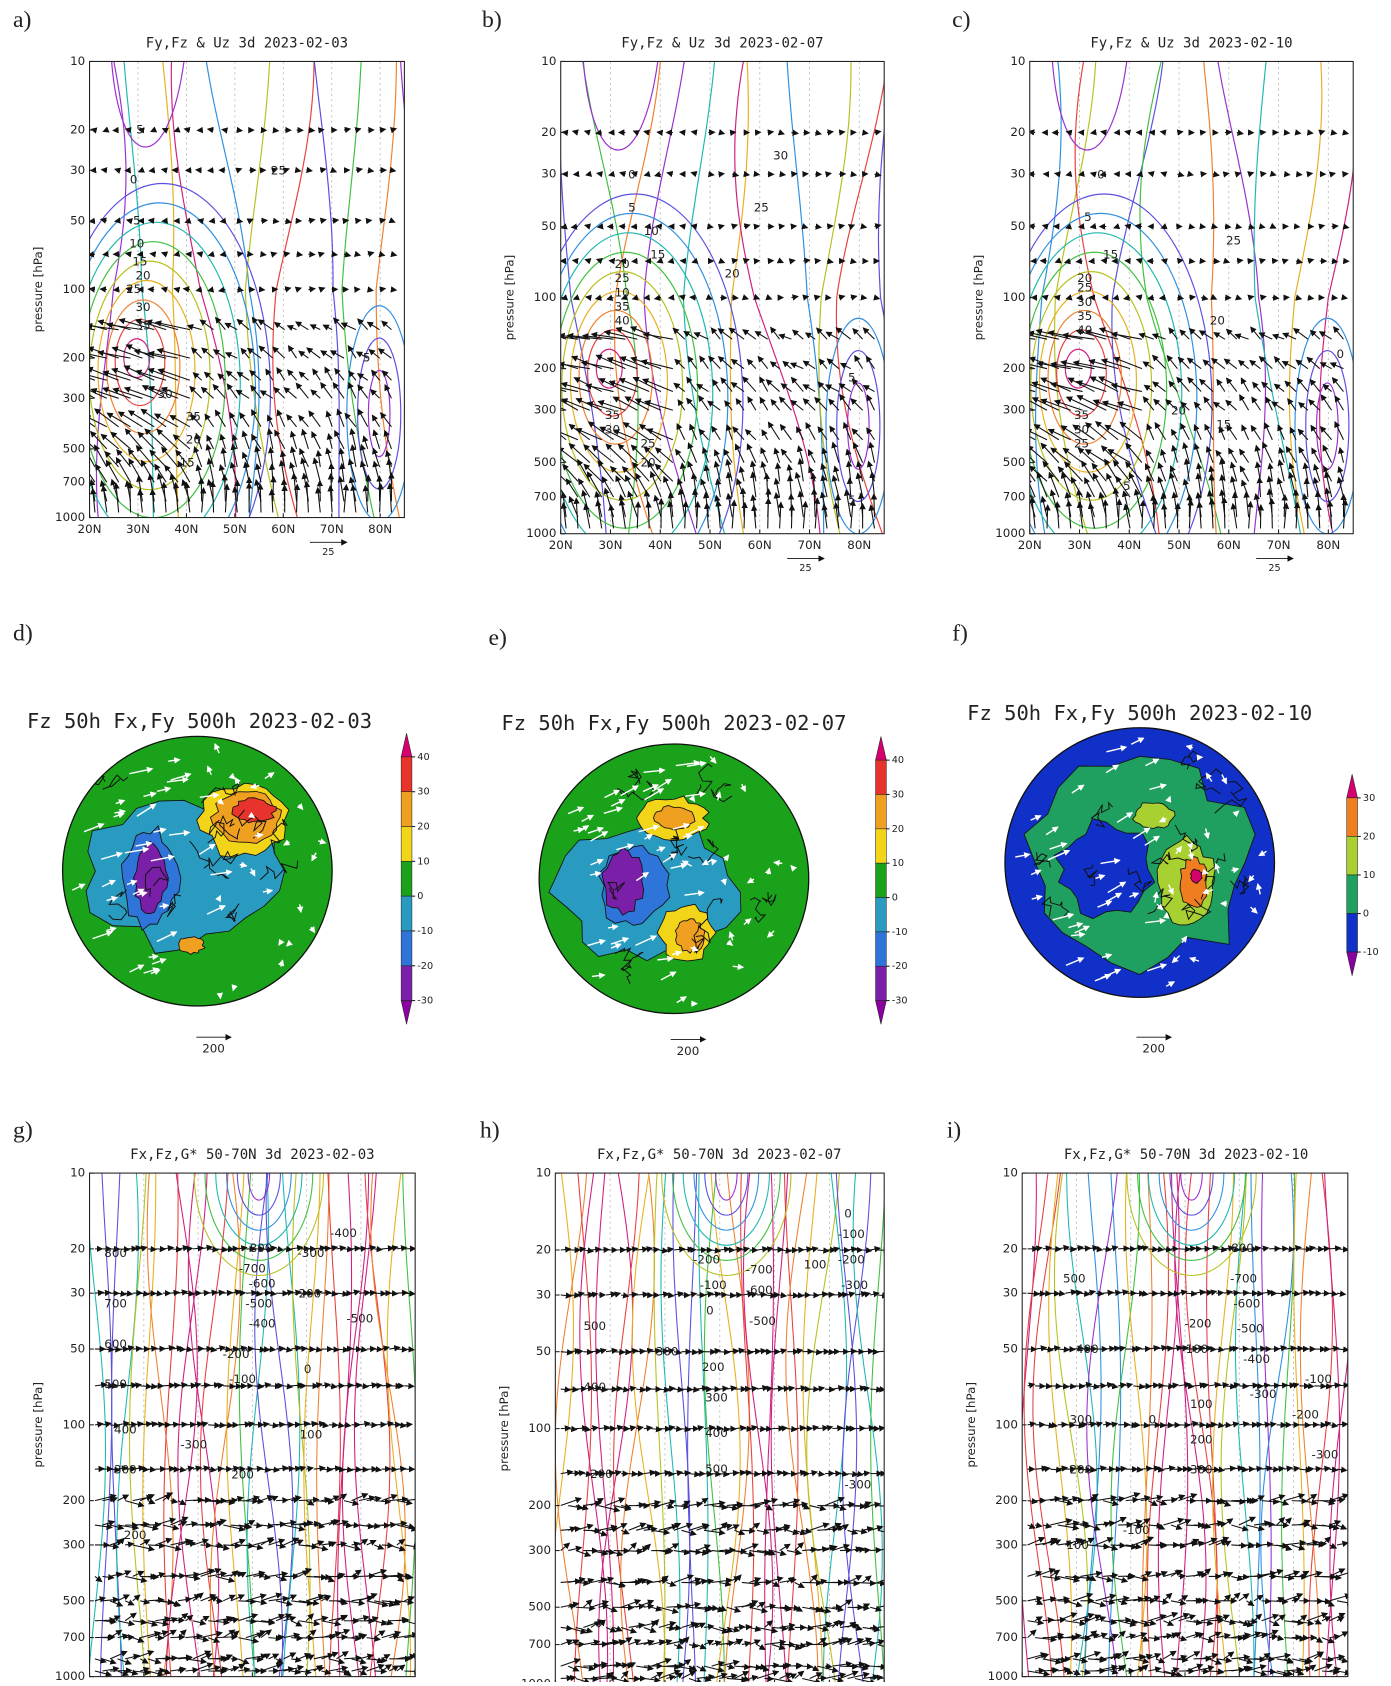  Describe the element at coordinates (425, 966) in the screenshot. I see `colorbar-label: -20` at that location.